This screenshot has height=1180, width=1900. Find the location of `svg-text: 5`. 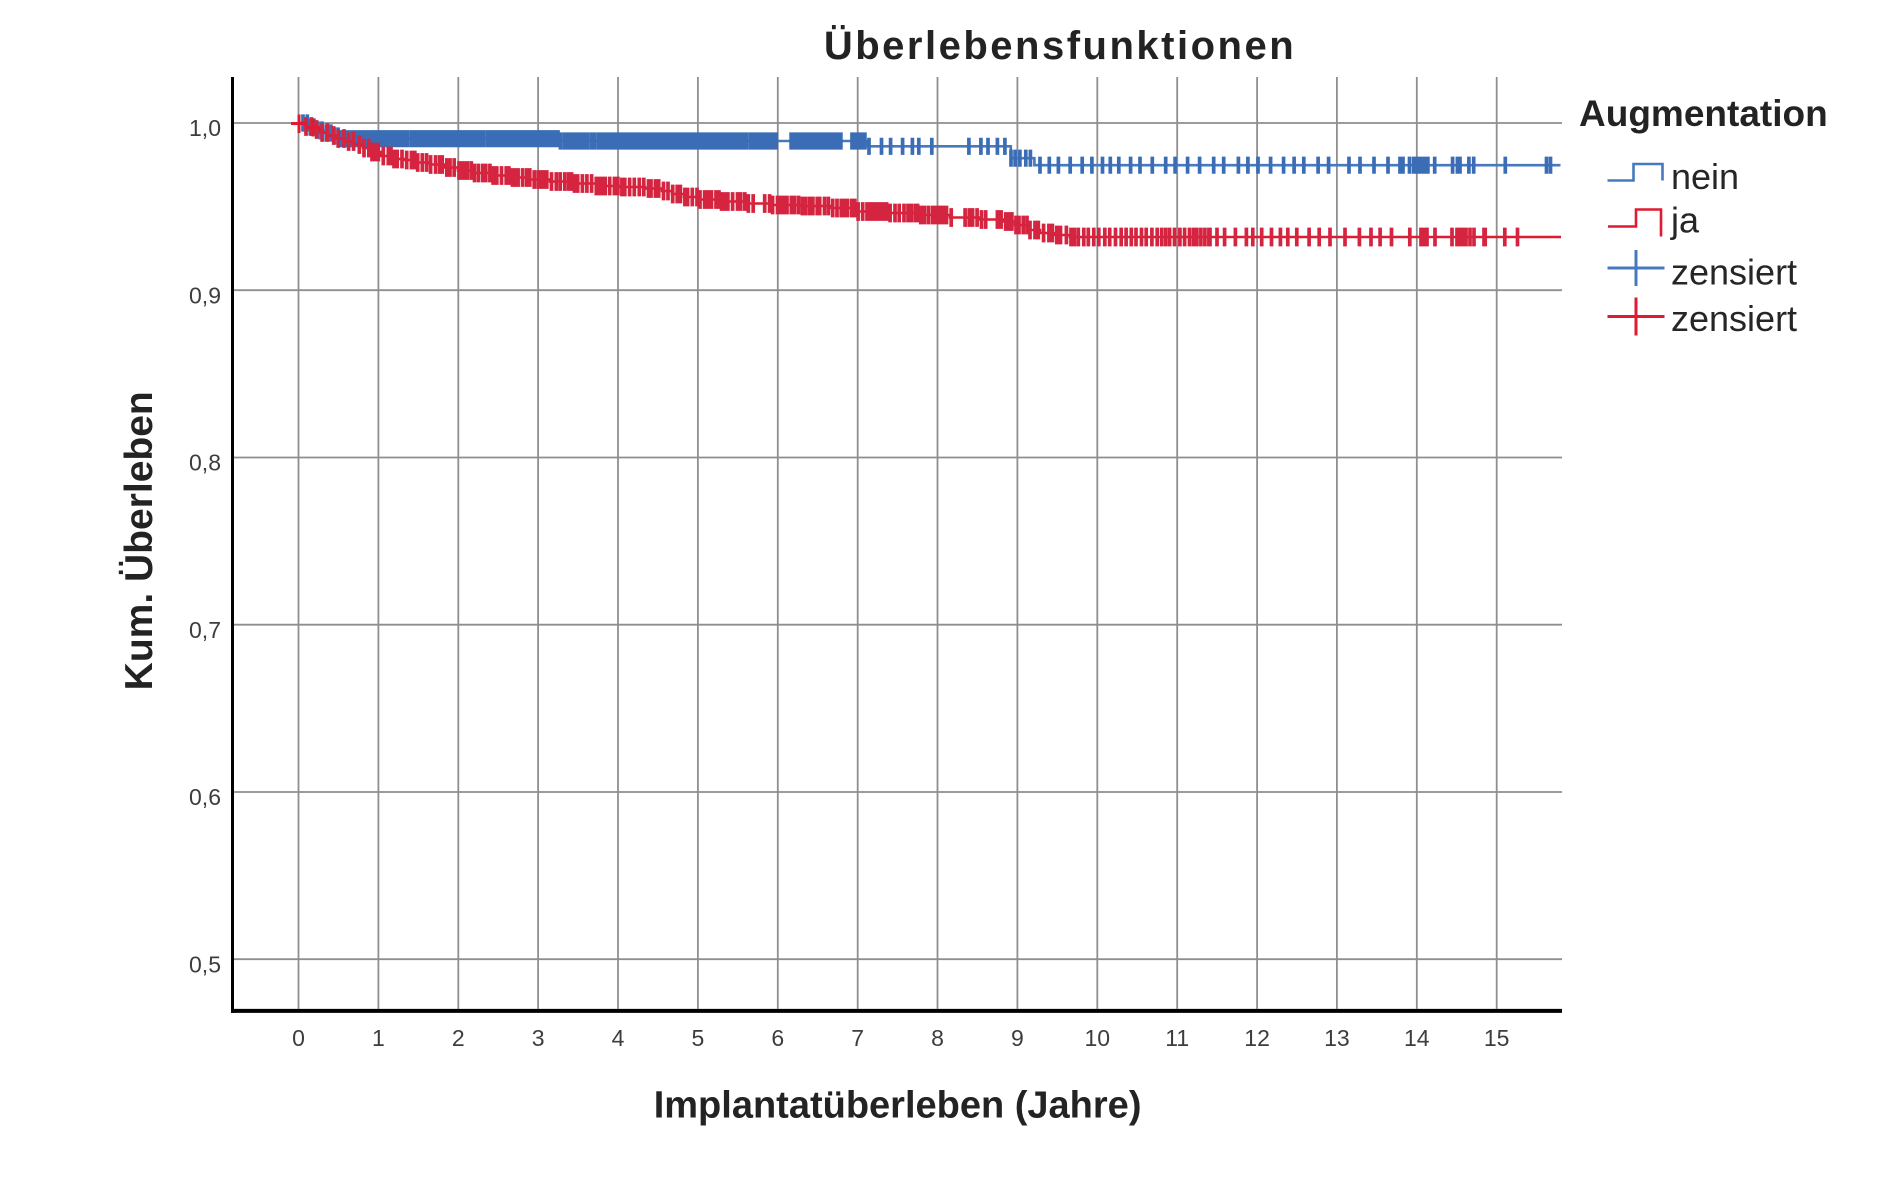

svg-text: 5 is located at coordinates (698, 1038).